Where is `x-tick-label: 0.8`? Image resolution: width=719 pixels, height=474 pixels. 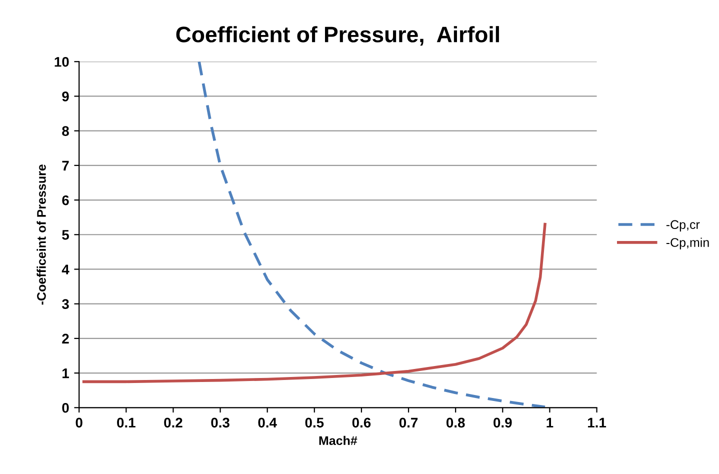 x-tick-label: 0.8 is located at coordinates (455, 423).